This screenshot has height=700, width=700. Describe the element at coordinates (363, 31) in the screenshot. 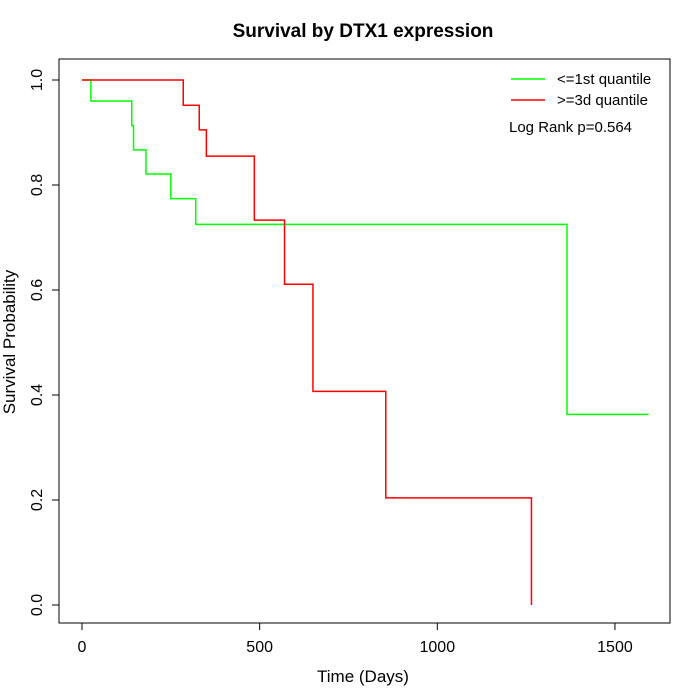

I see `chart-title: Survival by DTX1 expression` at that location.